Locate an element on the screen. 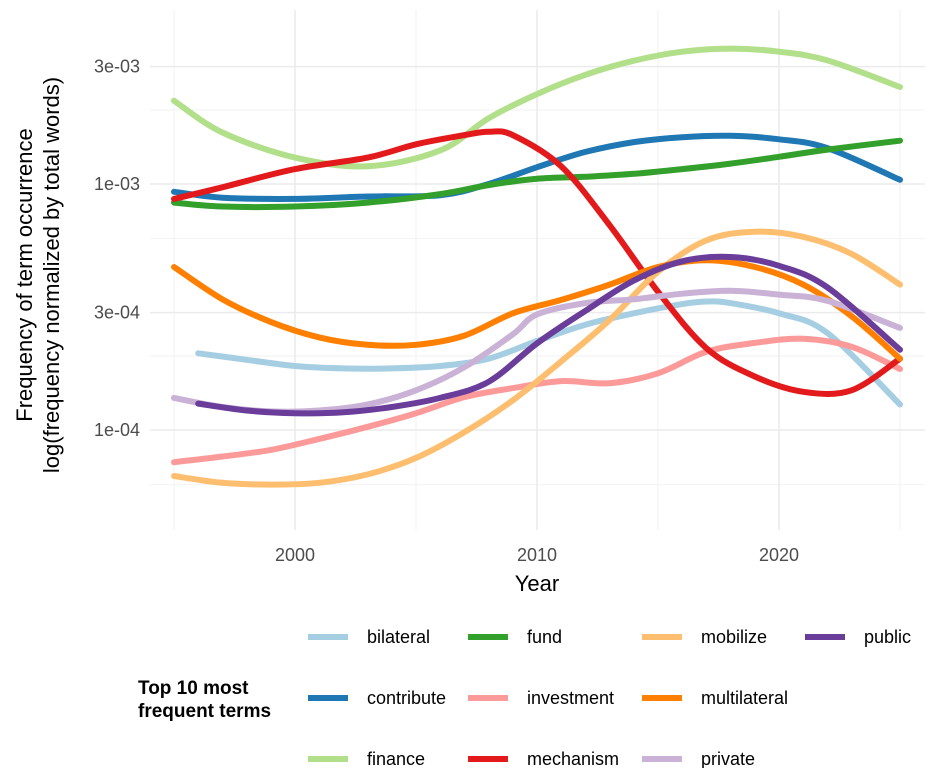 Image resolution: width=927 pixels, height=768 pixels. legend-item-bilateral: bilateral is located at coordinates (369, 637).